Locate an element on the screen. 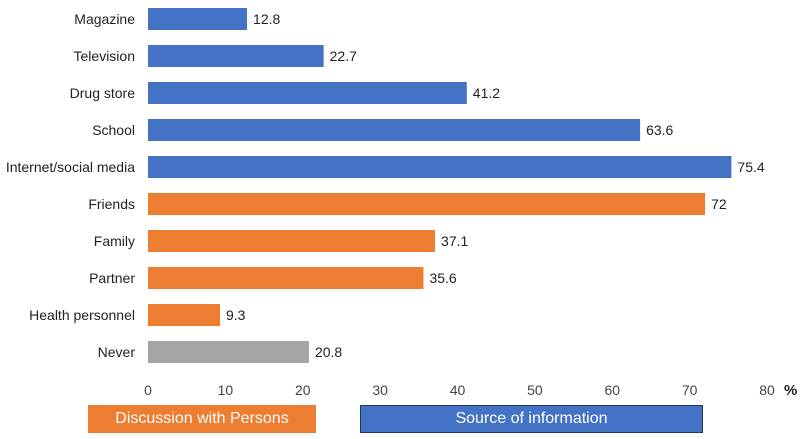 The width and height of the screenshot is (800, 439). value-label-family: 37.1 is located at coordinates (454, 241).